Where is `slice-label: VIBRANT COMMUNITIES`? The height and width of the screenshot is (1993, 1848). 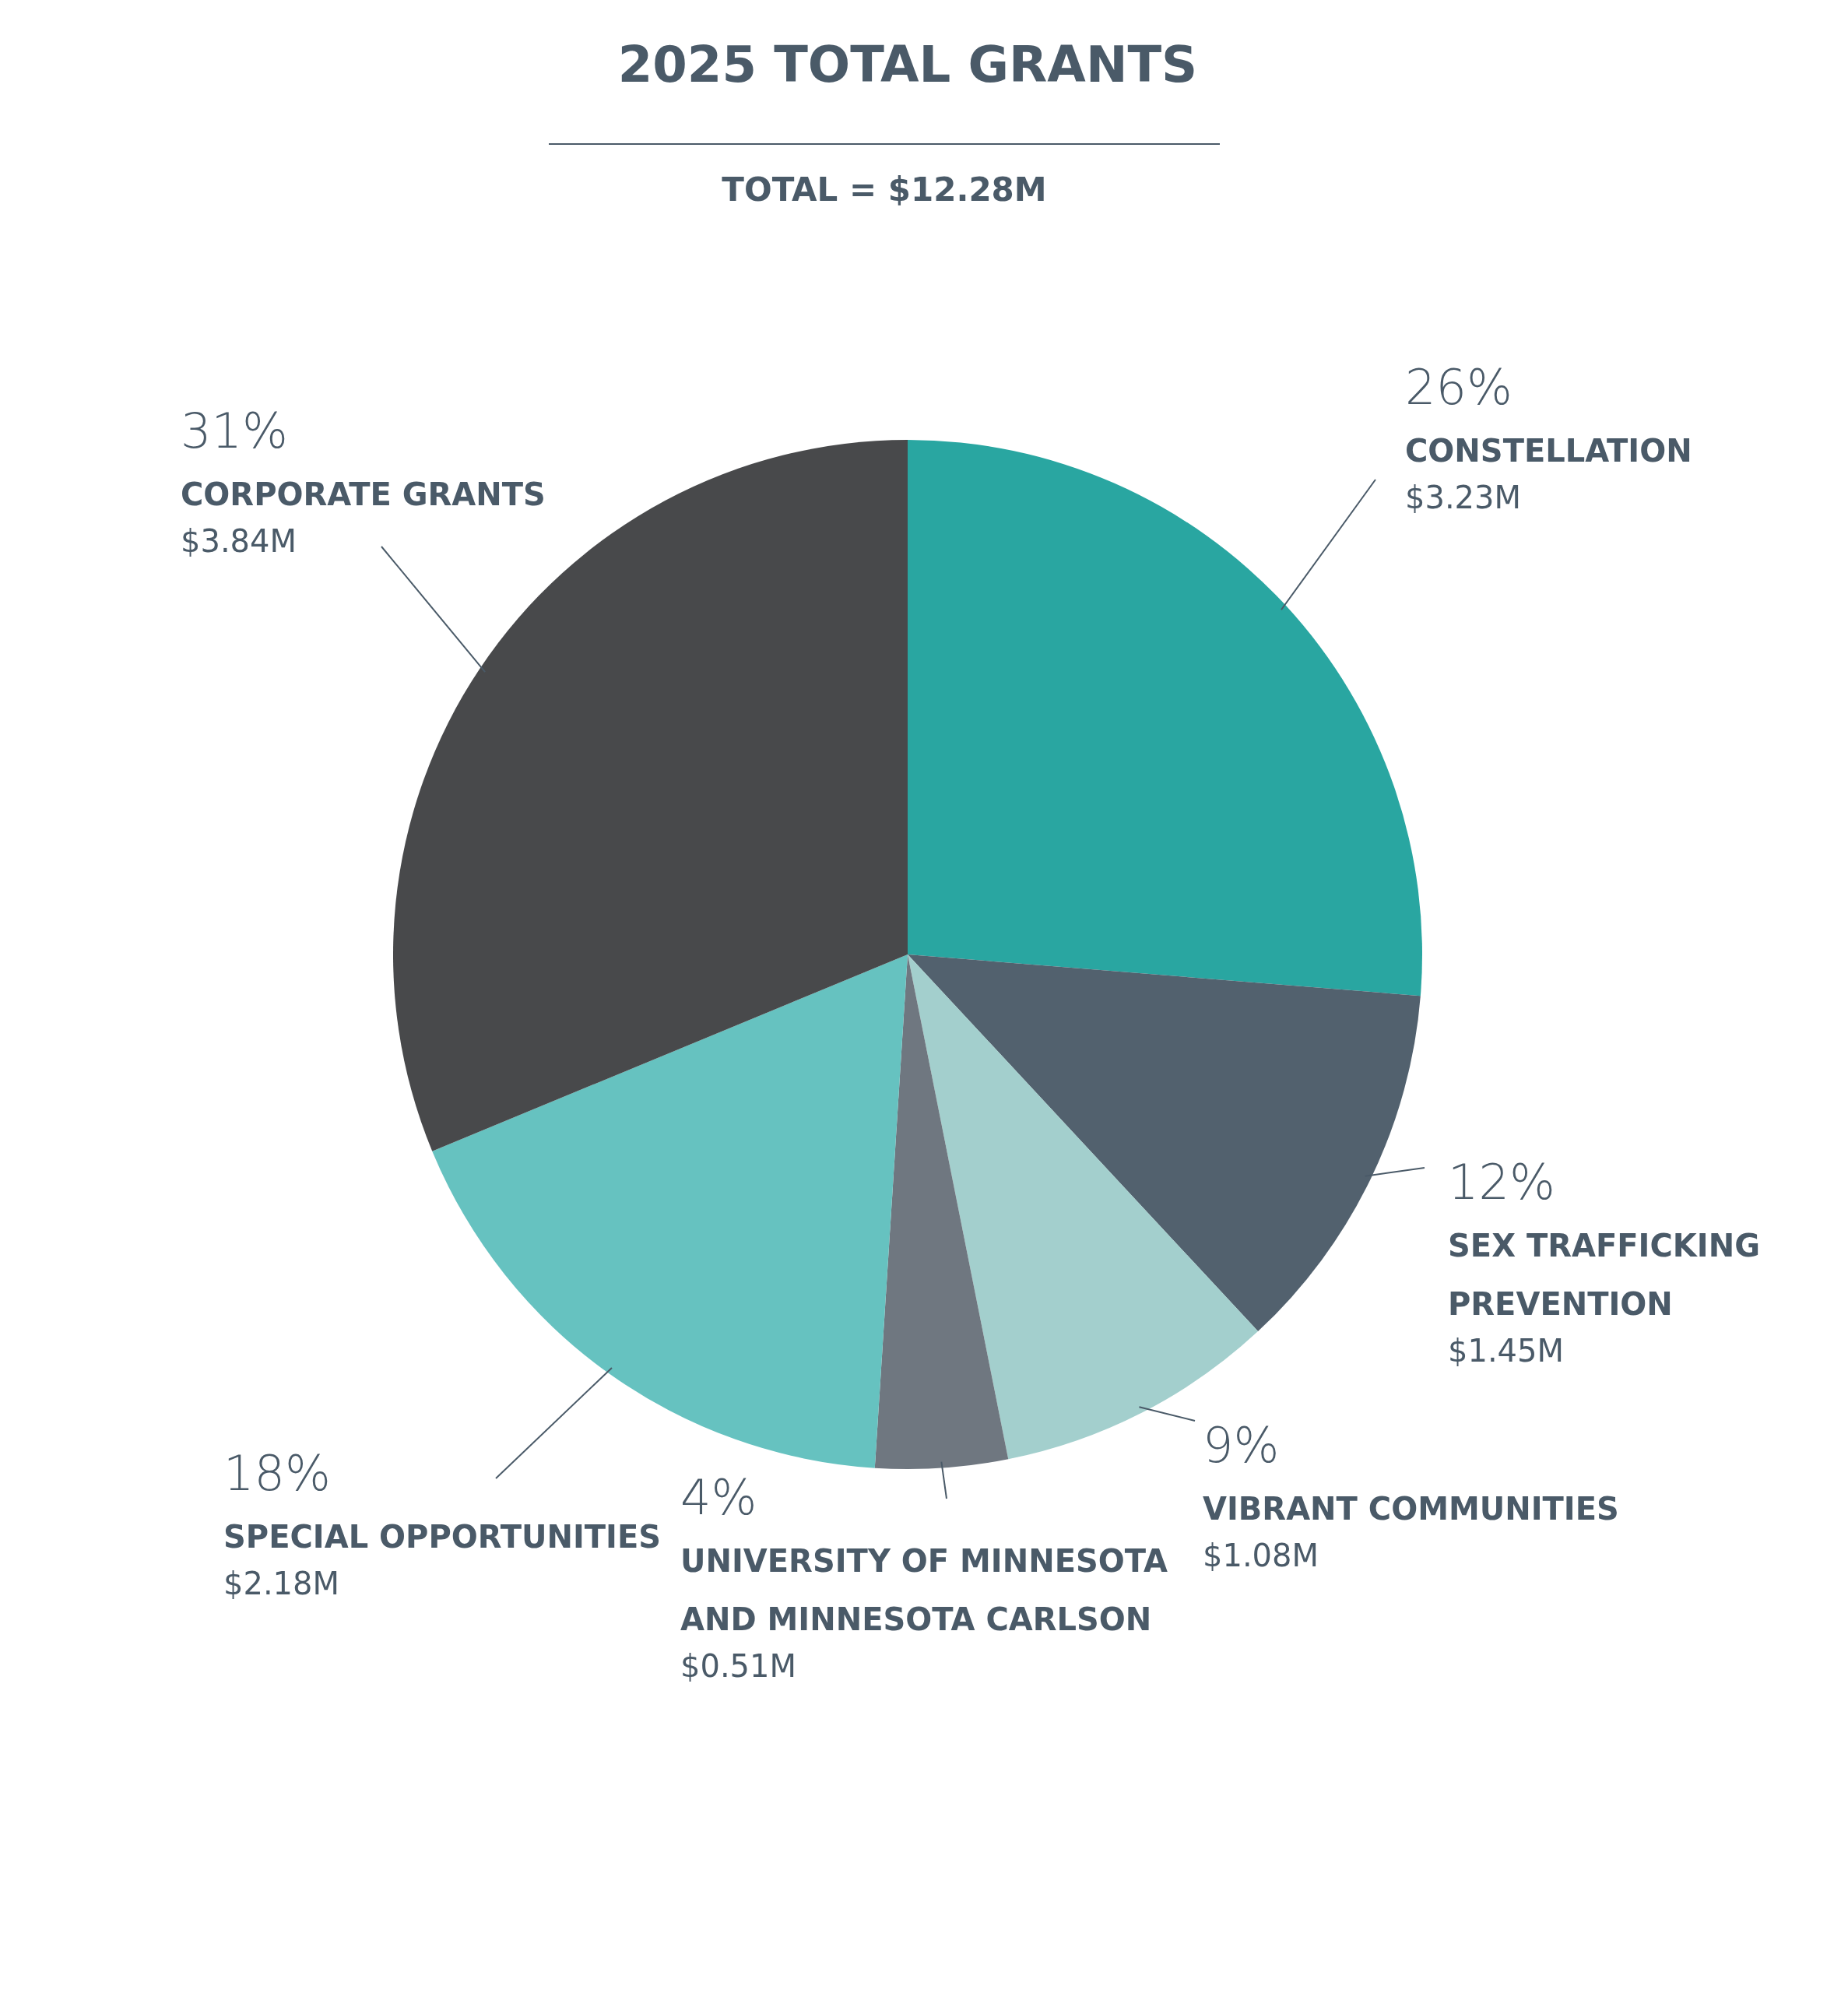
slice-label: VIBRANT COMMUNITIES is located at coordinates (1411, 1509).